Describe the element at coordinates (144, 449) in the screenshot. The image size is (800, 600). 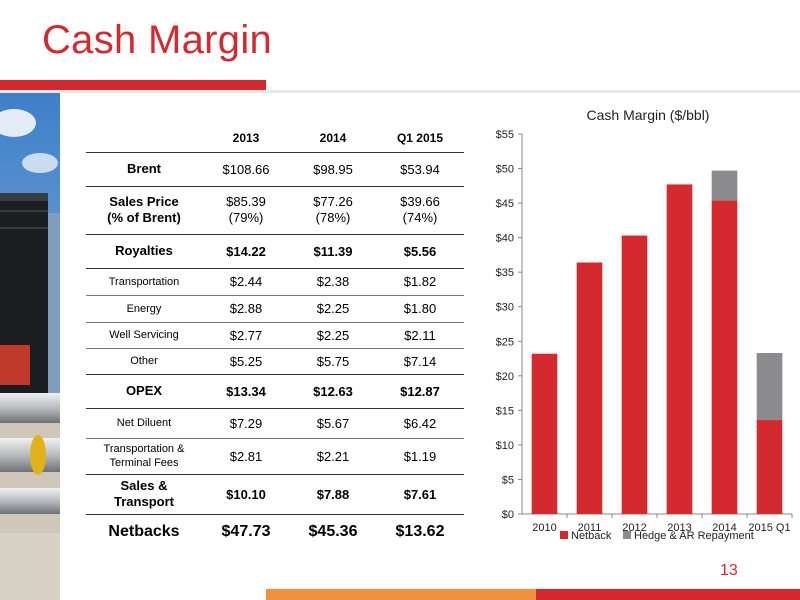
I see `row-label-line1: Transportation &` at that location.